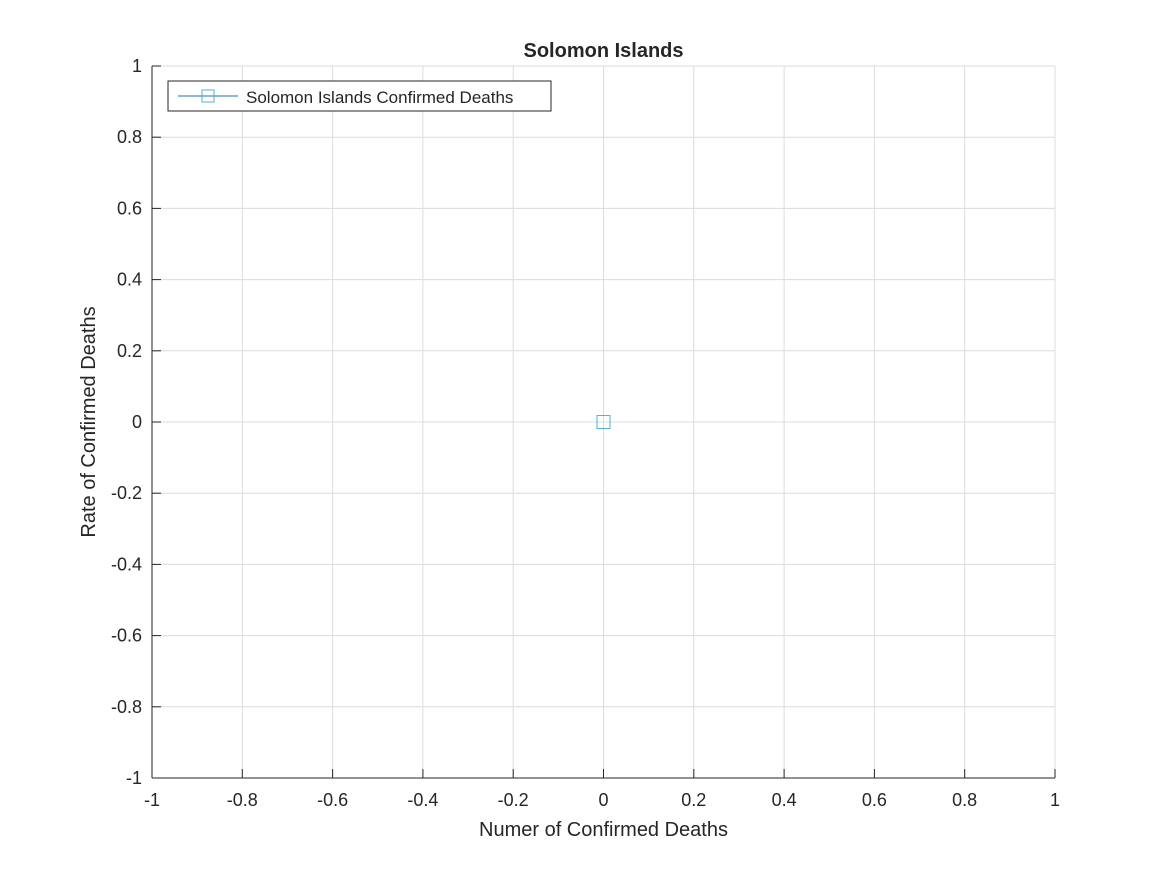 The image size is (1167, 875). What do you see at coordinates (603, 800) in the screenshot?
I see `x-tick-label: 0` at bounding box center [603, 800].